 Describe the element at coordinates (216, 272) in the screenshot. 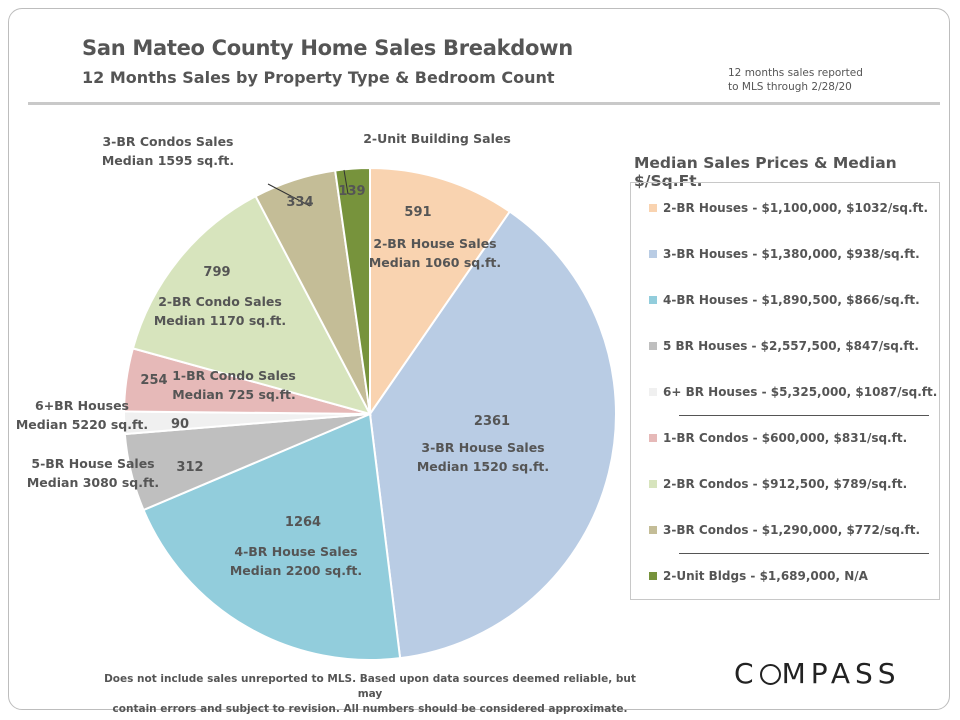

I see `slice-value-label: 799` at that location.